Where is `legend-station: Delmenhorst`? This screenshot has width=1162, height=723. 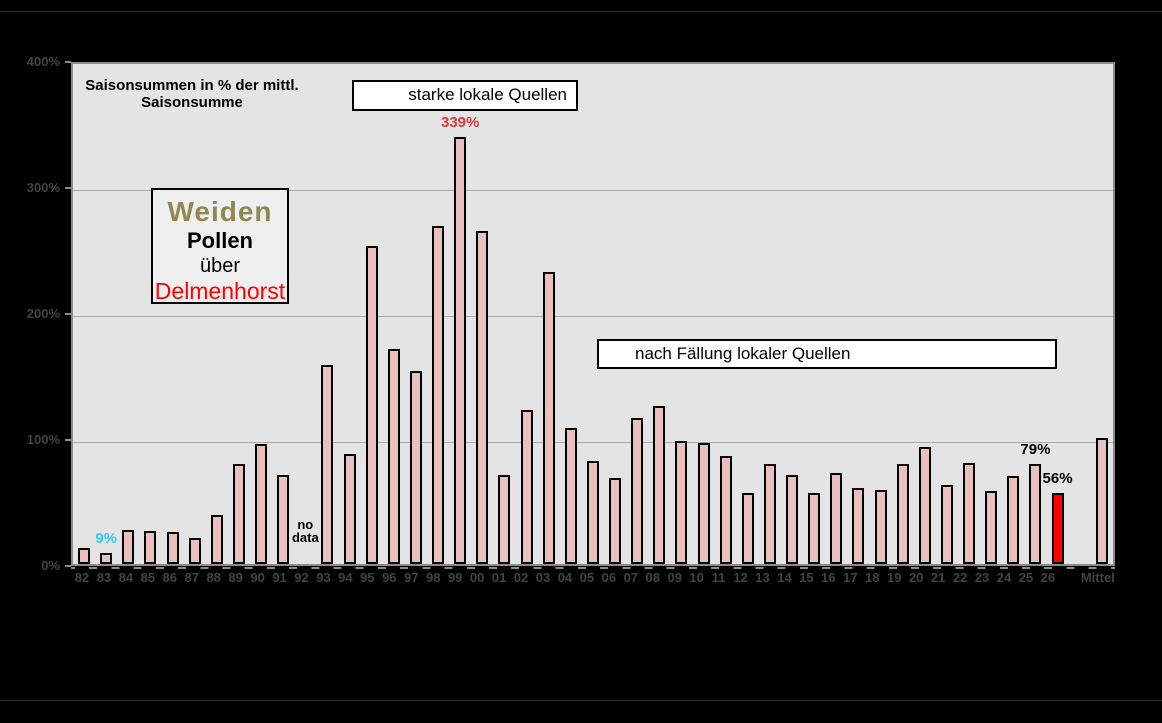
legend-station: Delmenhorst is located at coordinates (220, 291).